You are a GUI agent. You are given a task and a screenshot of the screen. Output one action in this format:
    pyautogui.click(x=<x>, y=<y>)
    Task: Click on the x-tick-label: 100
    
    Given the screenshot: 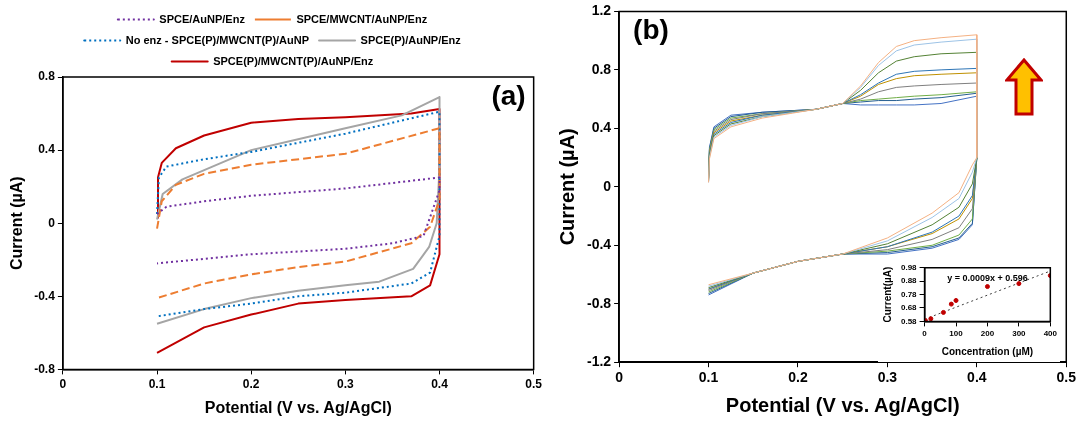 What is the action you would take?
    pyautogui.click(x=956, y=334)
    